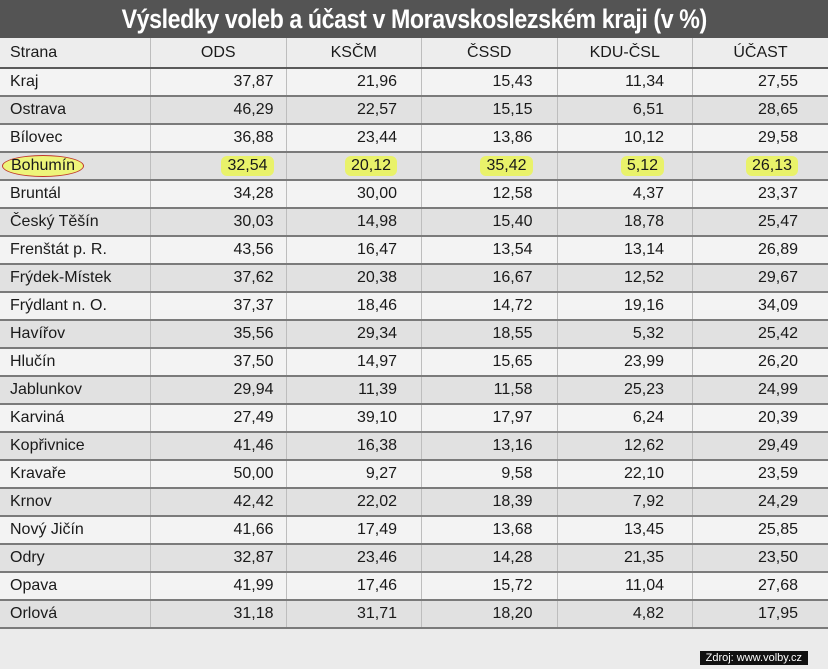 This screenshot has width=828, height=669. I want to click on cell-value: 13,14, so click(643, 249).